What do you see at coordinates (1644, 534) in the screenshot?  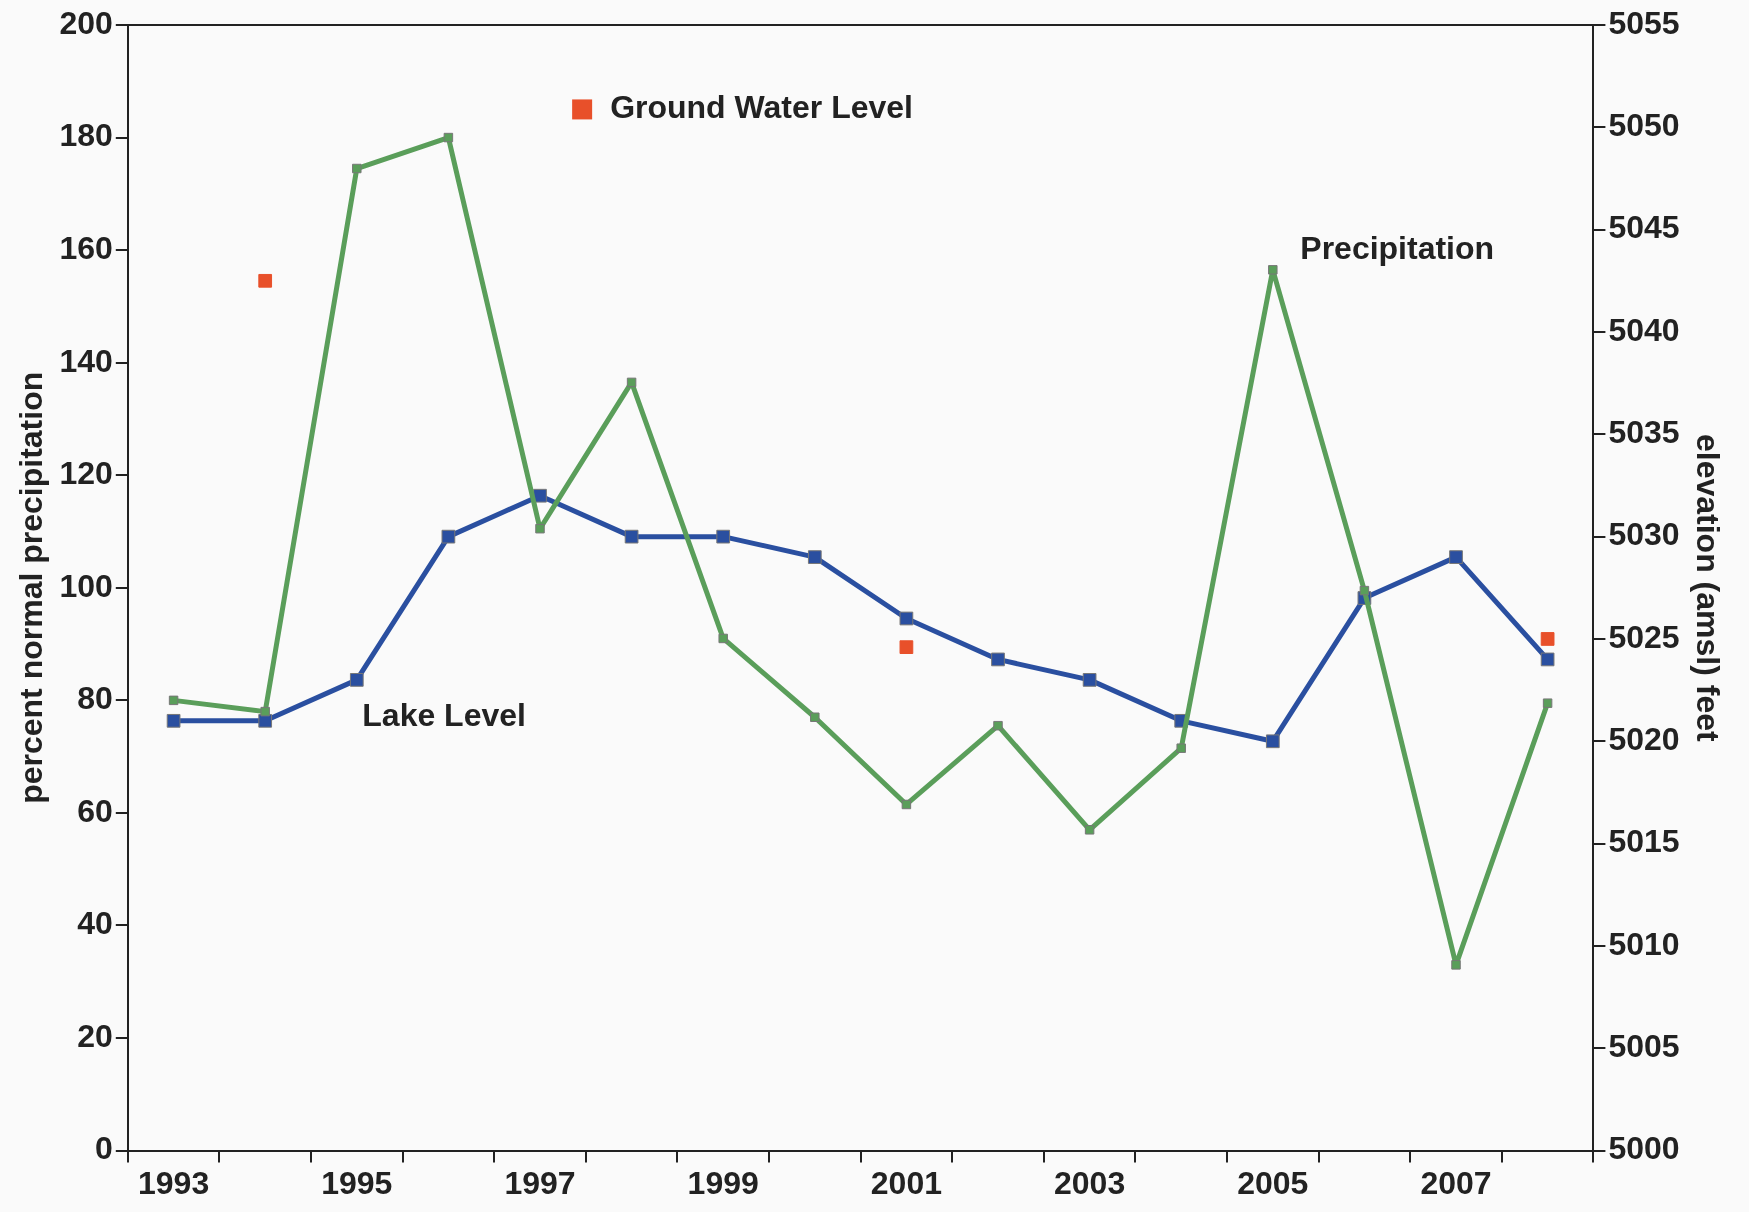 I see `y2-tick-label: 5030` at bounding box center [1644, 534].